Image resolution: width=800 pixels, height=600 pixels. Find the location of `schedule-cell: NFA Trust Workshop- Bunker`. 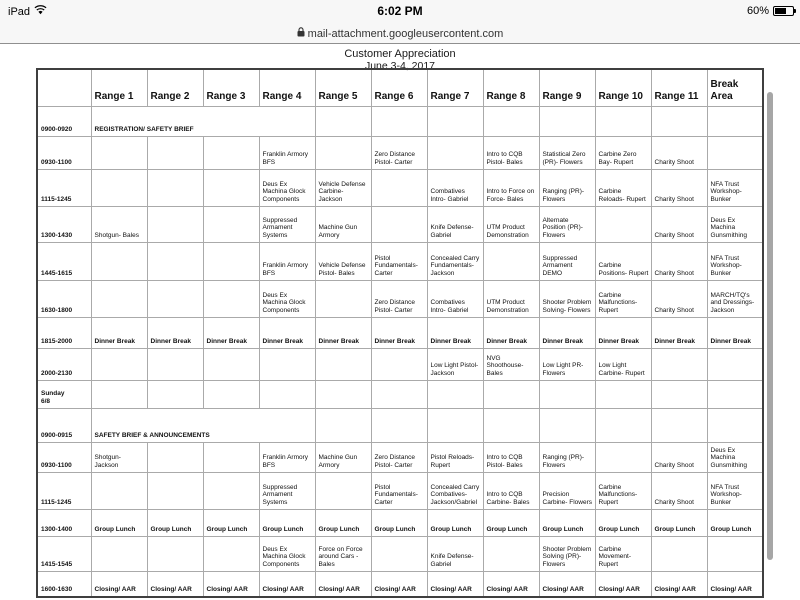

schedule-cell: NFA Trust Workshop- Bunker is located at coordinates (735, 187).